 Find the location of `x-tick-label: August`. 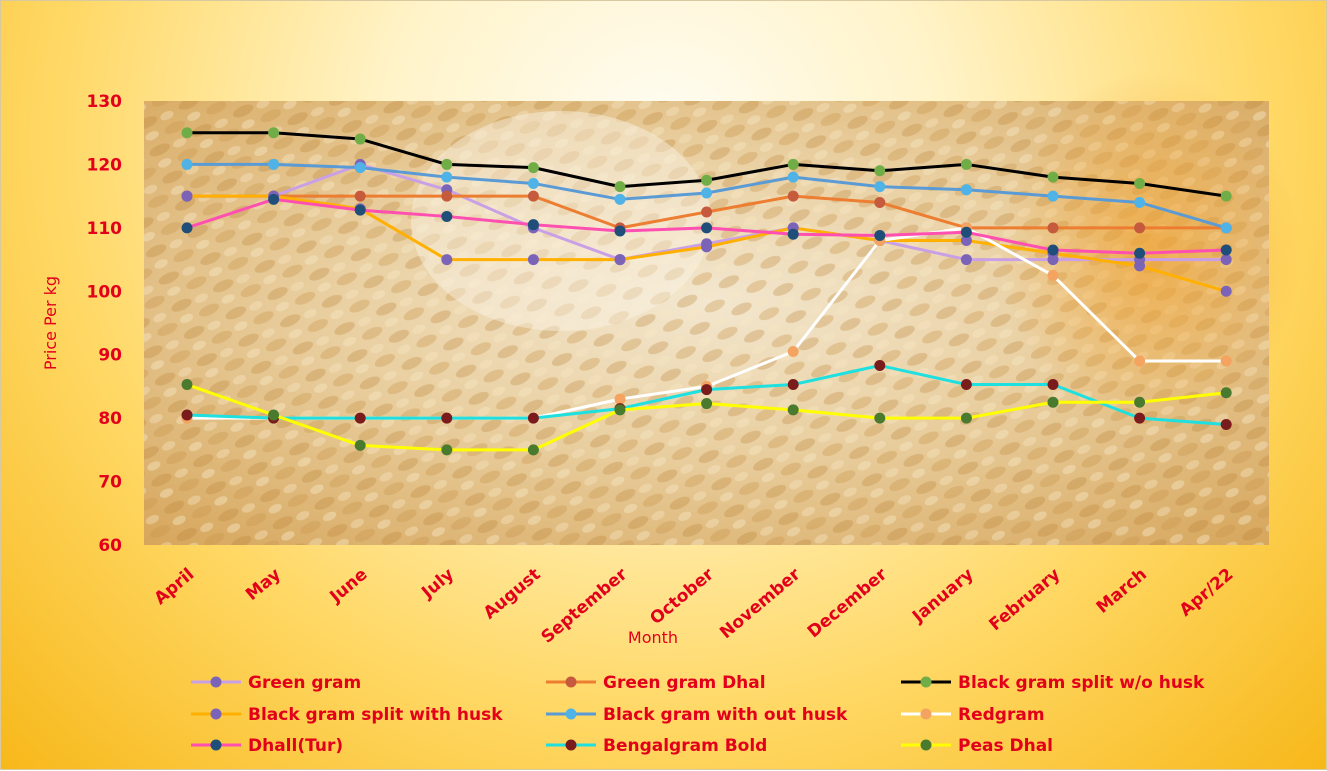

x-tick-label: August is located at coordinates (512, 594).